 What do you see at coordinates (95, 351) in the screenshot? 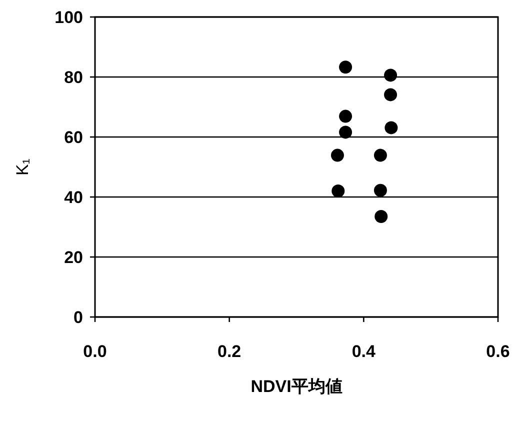
I see `x-tick-label: 0.0` at bounding box center [95, 351].